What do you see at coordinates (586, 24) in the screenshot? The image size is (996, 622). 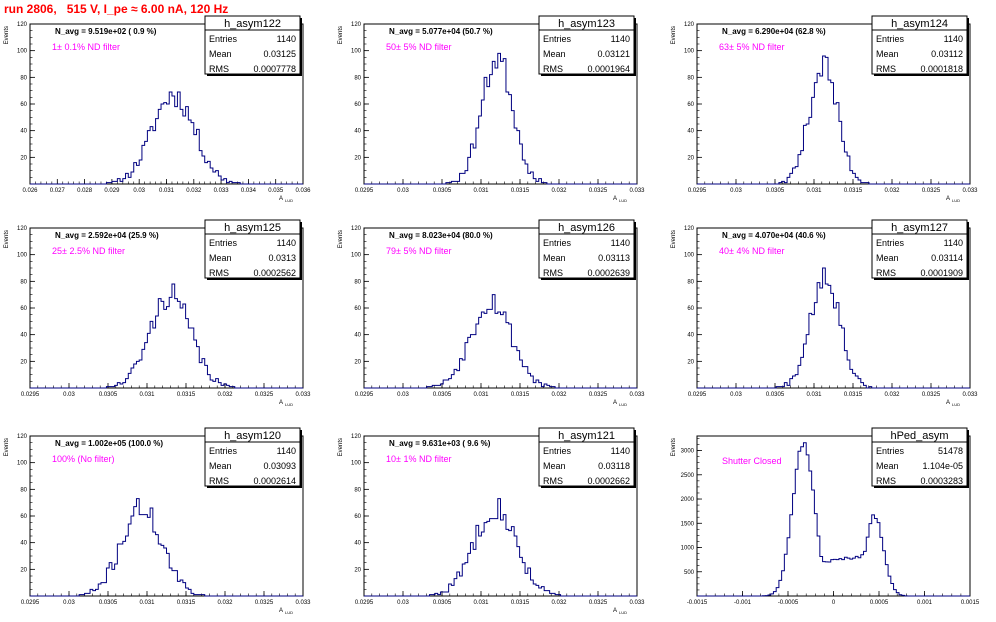 I see `histogram-name: h_asym123` at bounding box center [586, 24].